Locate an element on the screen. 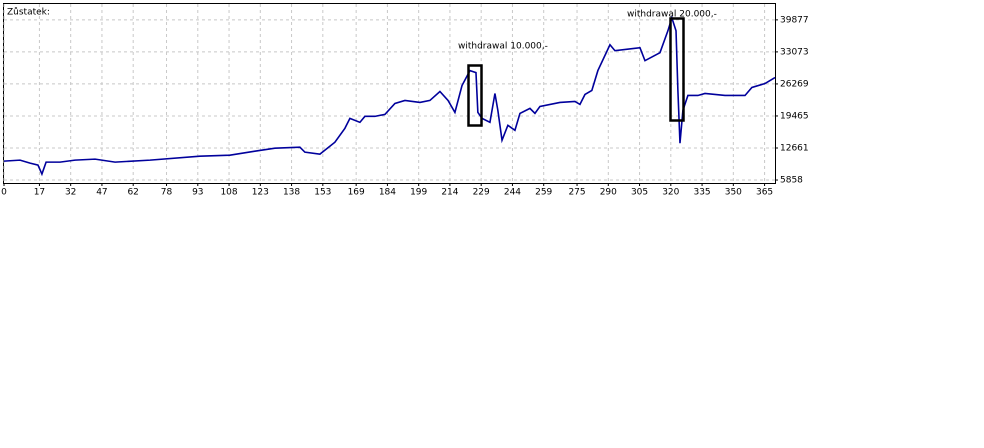 Image resolution: width=984 pixels, height=448 pixels. x-tick-label: 169 is located at coordinates (356, 193).